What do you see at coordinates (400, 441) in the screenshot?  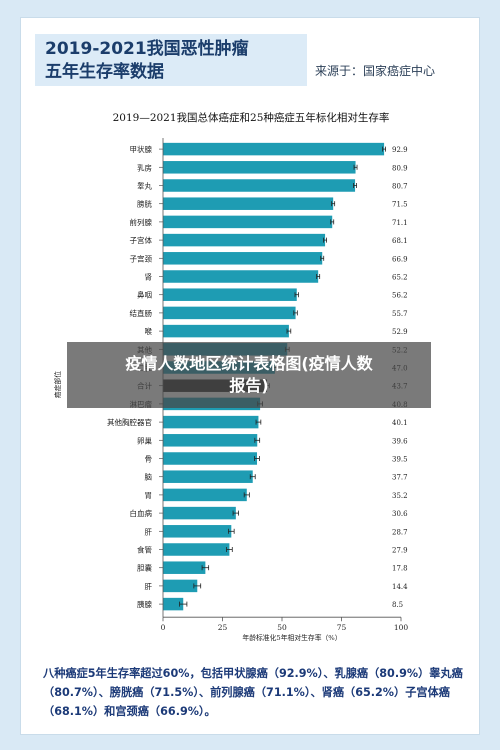 I see `value-label: 39.6` at bounding box center [400, 441].